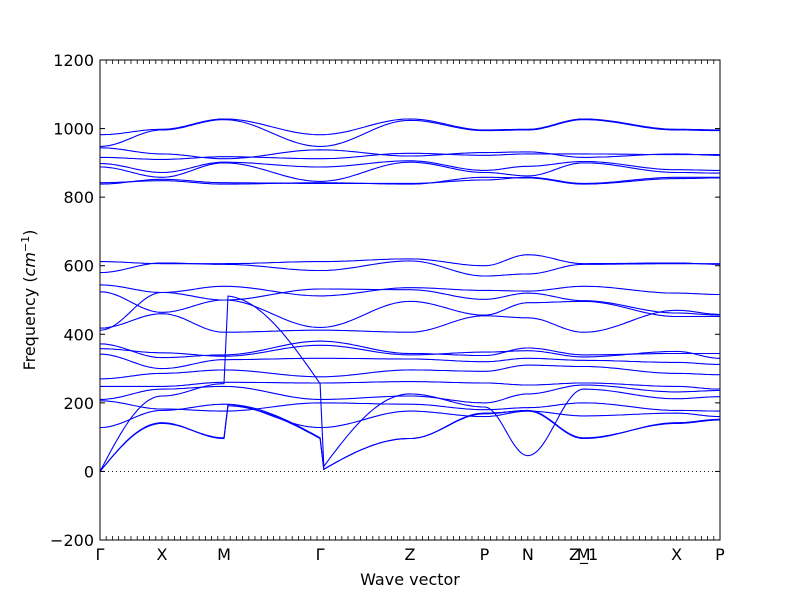 The width and height of the screenshot is (800, 600). Describe the element at coordinates (89, 471) in the screenshot. I see `y-tick-label: 0` at that location.